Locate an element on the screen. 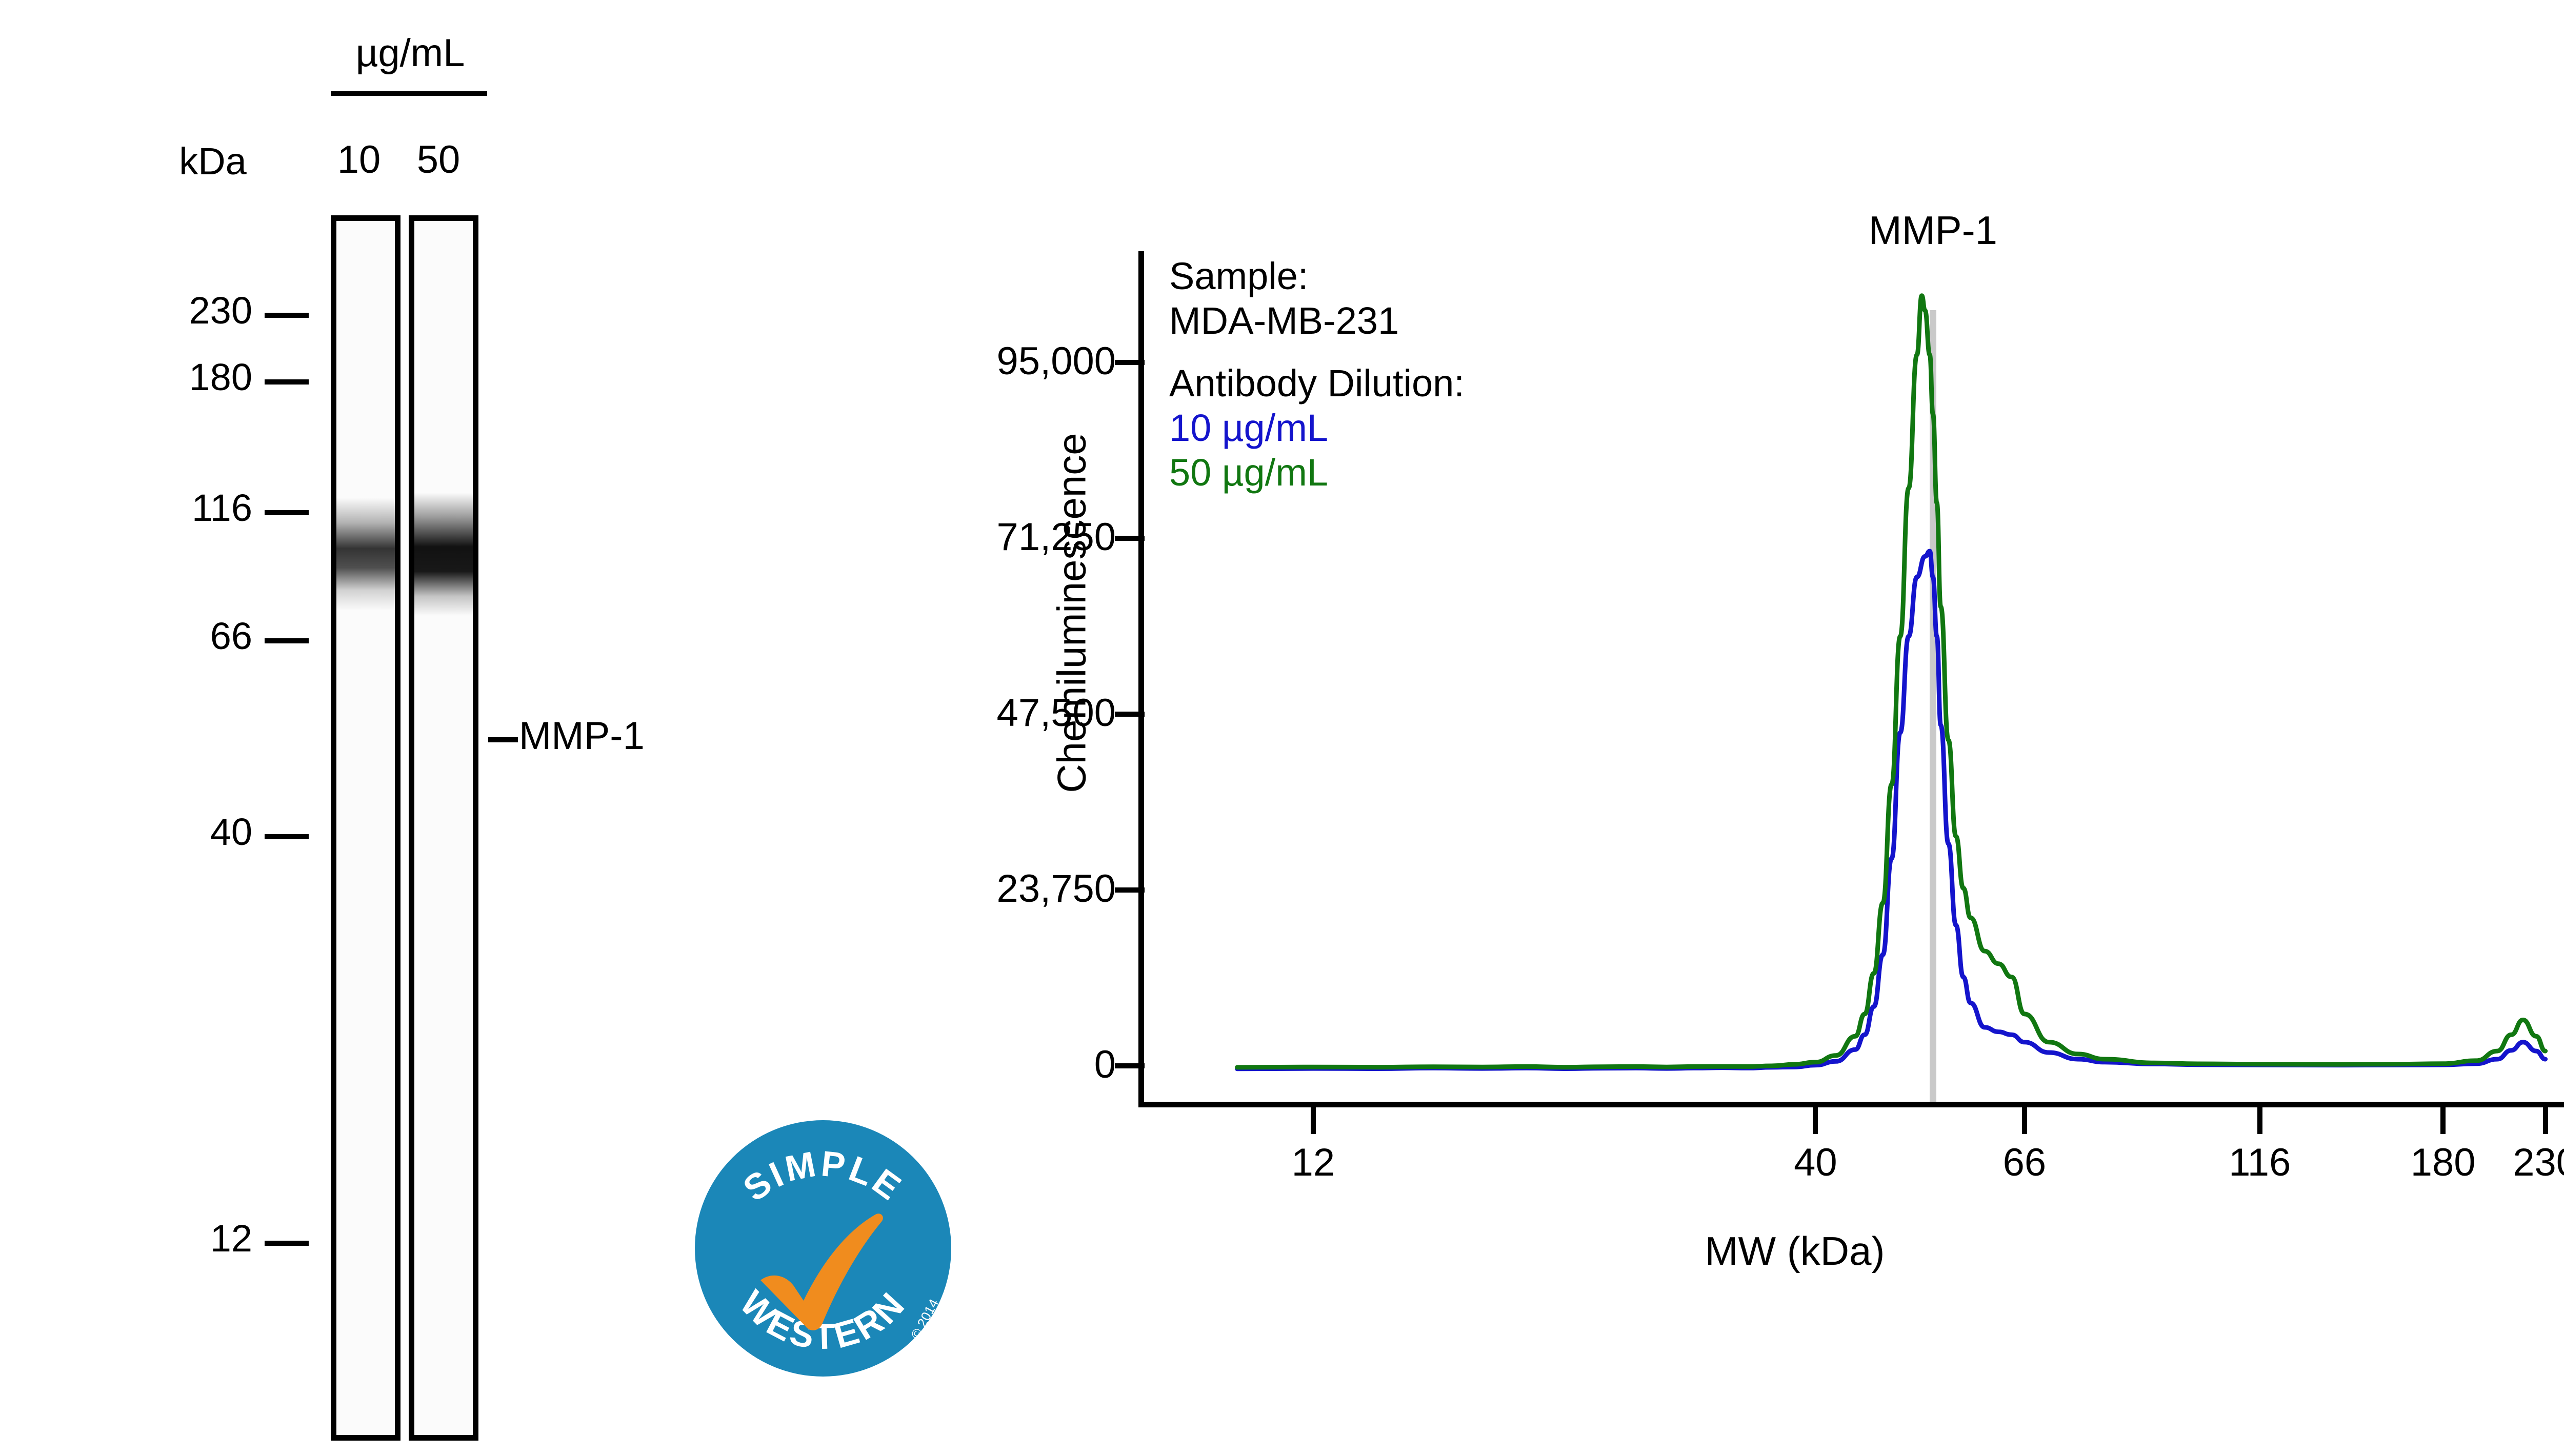 This screenshot has height=1456, width=2564. legend-dilution-label: Antibody Dilution: is located at coordinates (1317, 383).